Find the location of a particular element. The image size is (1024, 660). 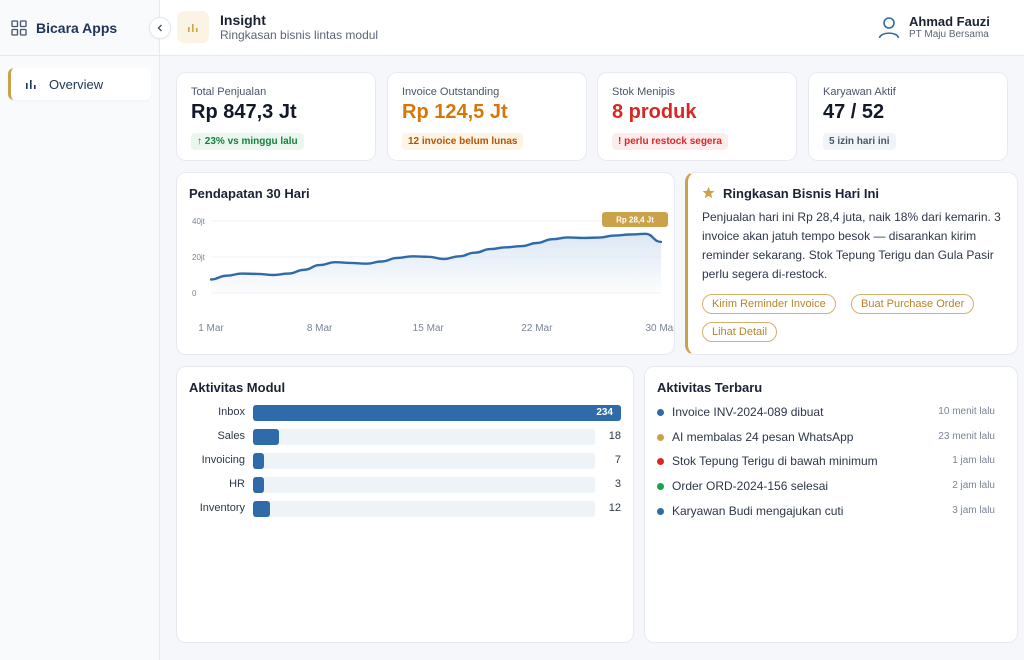

module-label: Inventory is located at coordinates (222, 508).